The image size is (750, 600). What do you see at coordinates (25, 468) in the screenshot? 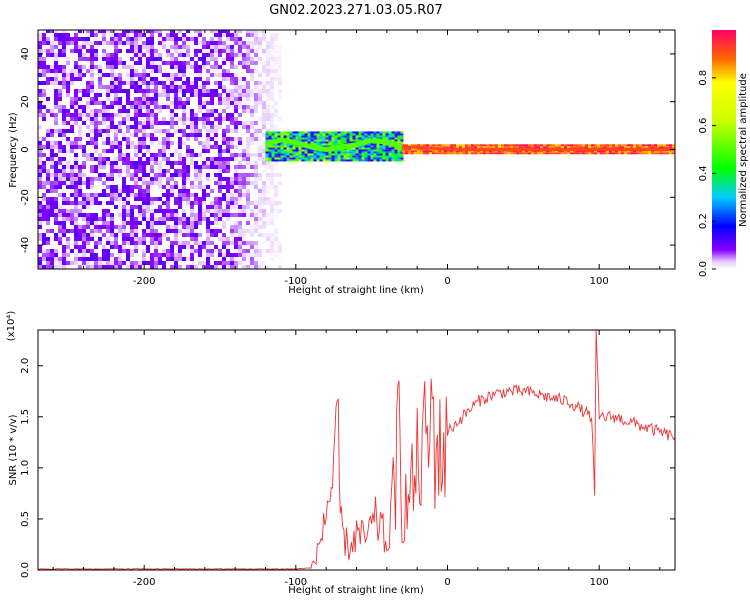
I see `snr-y-tick-label: 1.0` at bounding box center [25, 468].